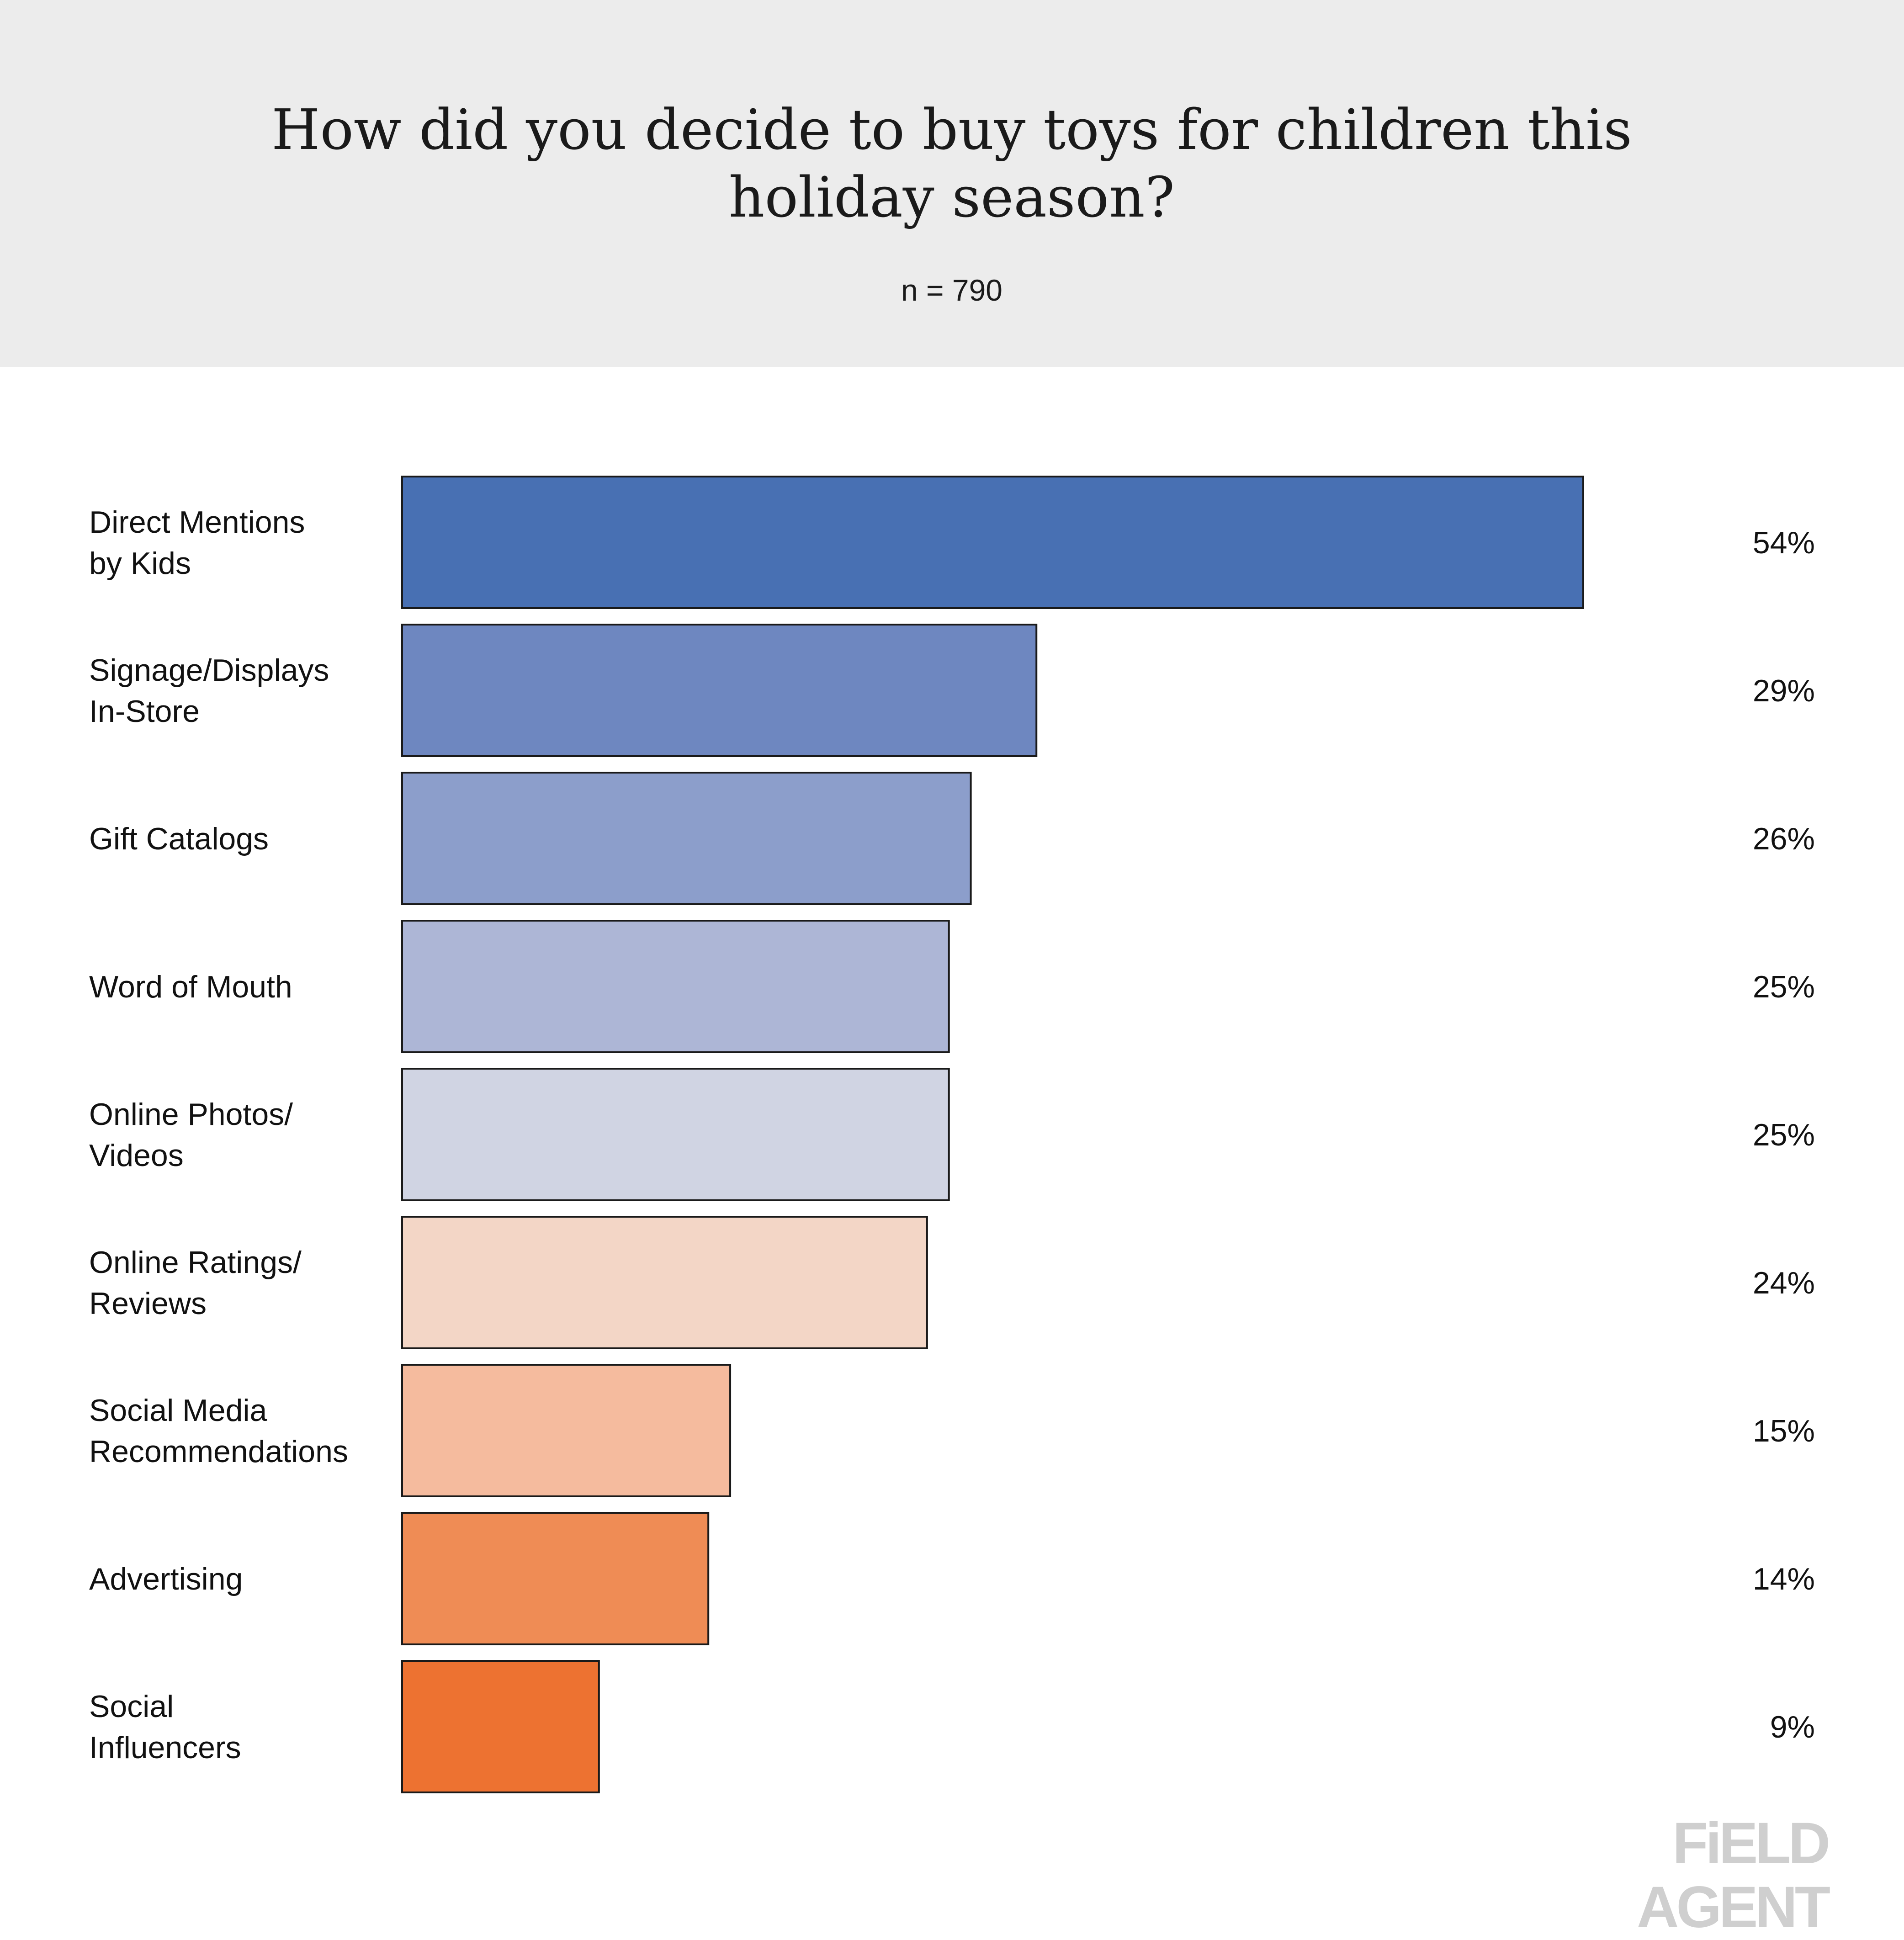 The image size is (1904, 1940). I want to click on category-label: Word of Mouth, so click(190, 987).